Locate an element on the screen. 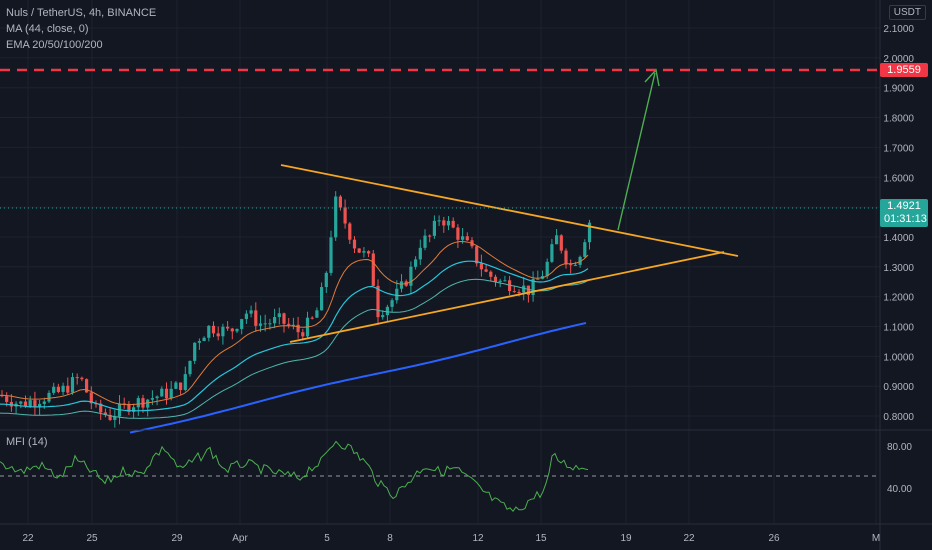  time-tick-label: 5 is located at coordinates (327, 538).